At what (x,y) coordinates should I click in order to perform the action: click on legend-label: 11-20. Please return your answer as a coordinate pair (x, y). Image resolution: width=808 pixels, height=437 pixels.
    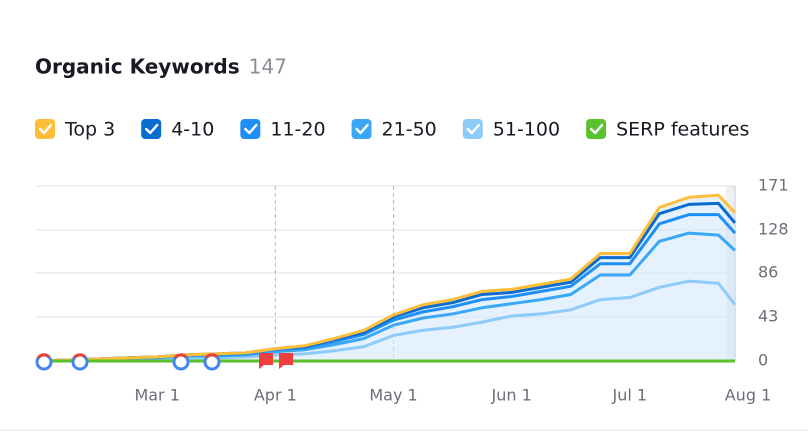
    Looking at the image, I should click on (297, 130).